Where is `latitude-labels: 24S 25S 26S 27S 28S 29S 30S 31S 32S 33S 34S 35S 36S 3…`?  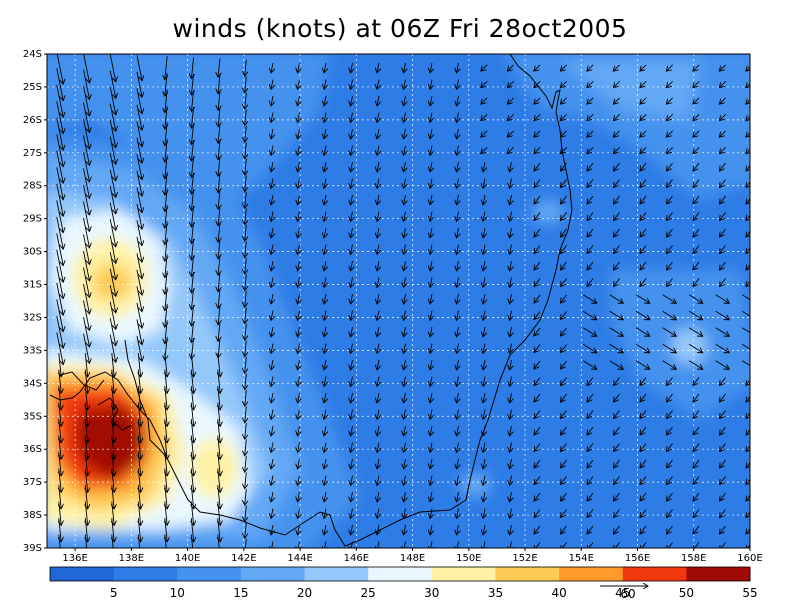 latitude-labels: 24S 25S 26S 27S 28S 29S 30S 31S 32S 33S 34S 35S 36S 3… is located at coordinates (35, 301).